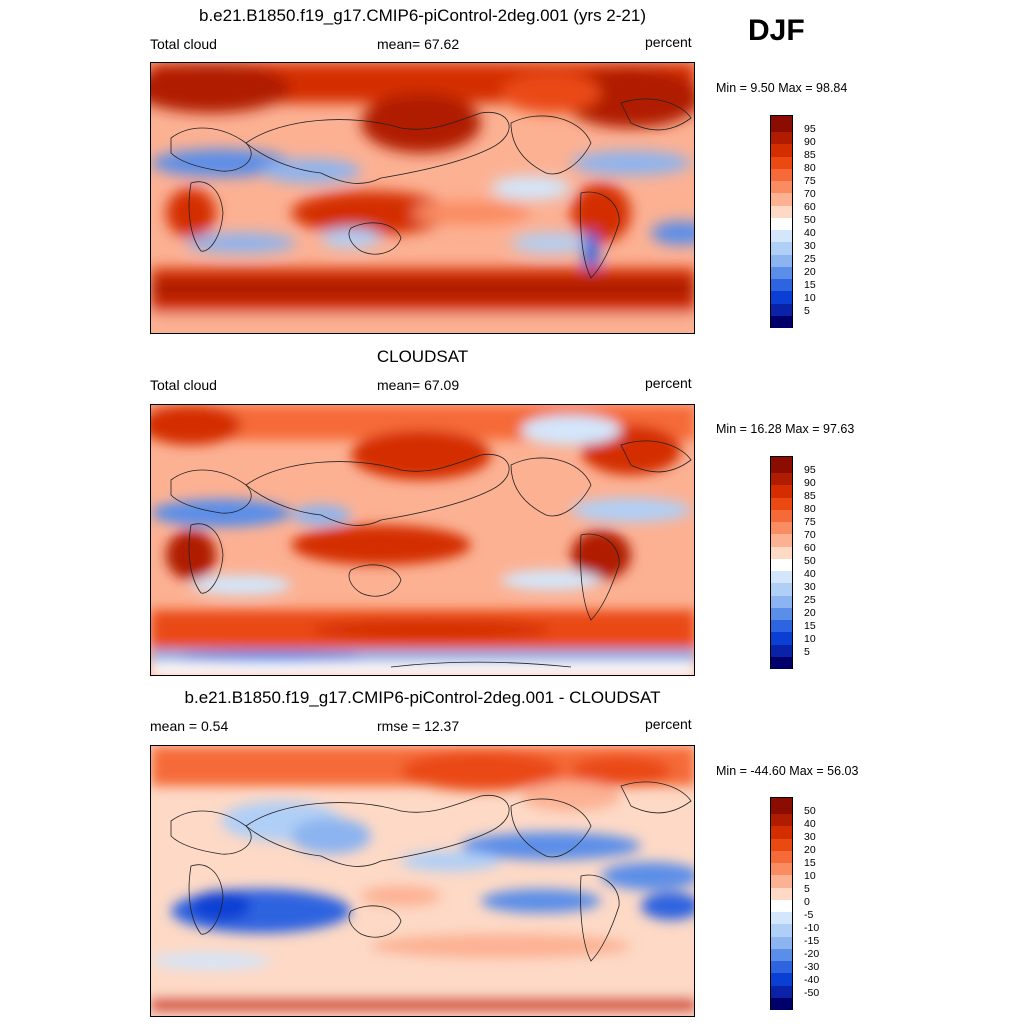 The image size is (1024, 1024). I want to click on panel-2-minmax: Min = 16.28 Max = 97.63, so click(785, 429).